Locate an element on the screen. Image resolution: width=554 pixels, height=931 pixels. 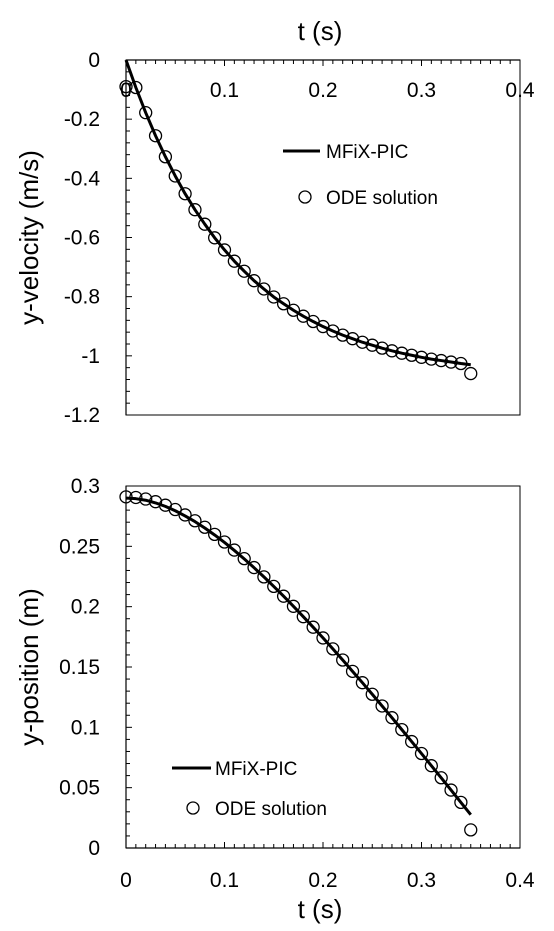
y-tick-label: 0.2 is located at coordinates (85, 607).